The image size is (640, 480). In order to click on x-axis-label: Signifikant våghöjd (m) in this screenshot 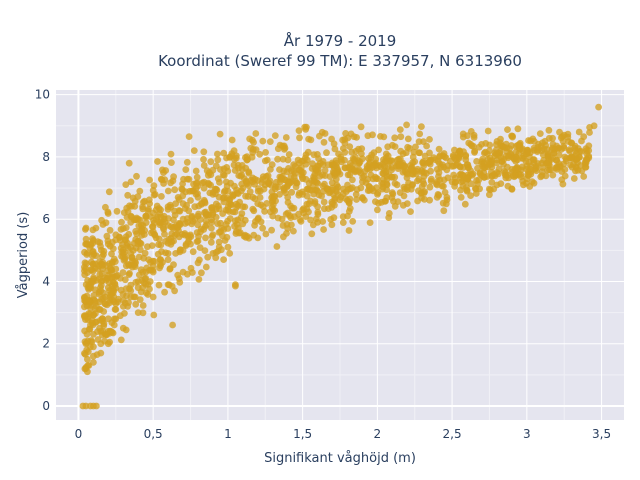, I will do `click(340, 458)`.